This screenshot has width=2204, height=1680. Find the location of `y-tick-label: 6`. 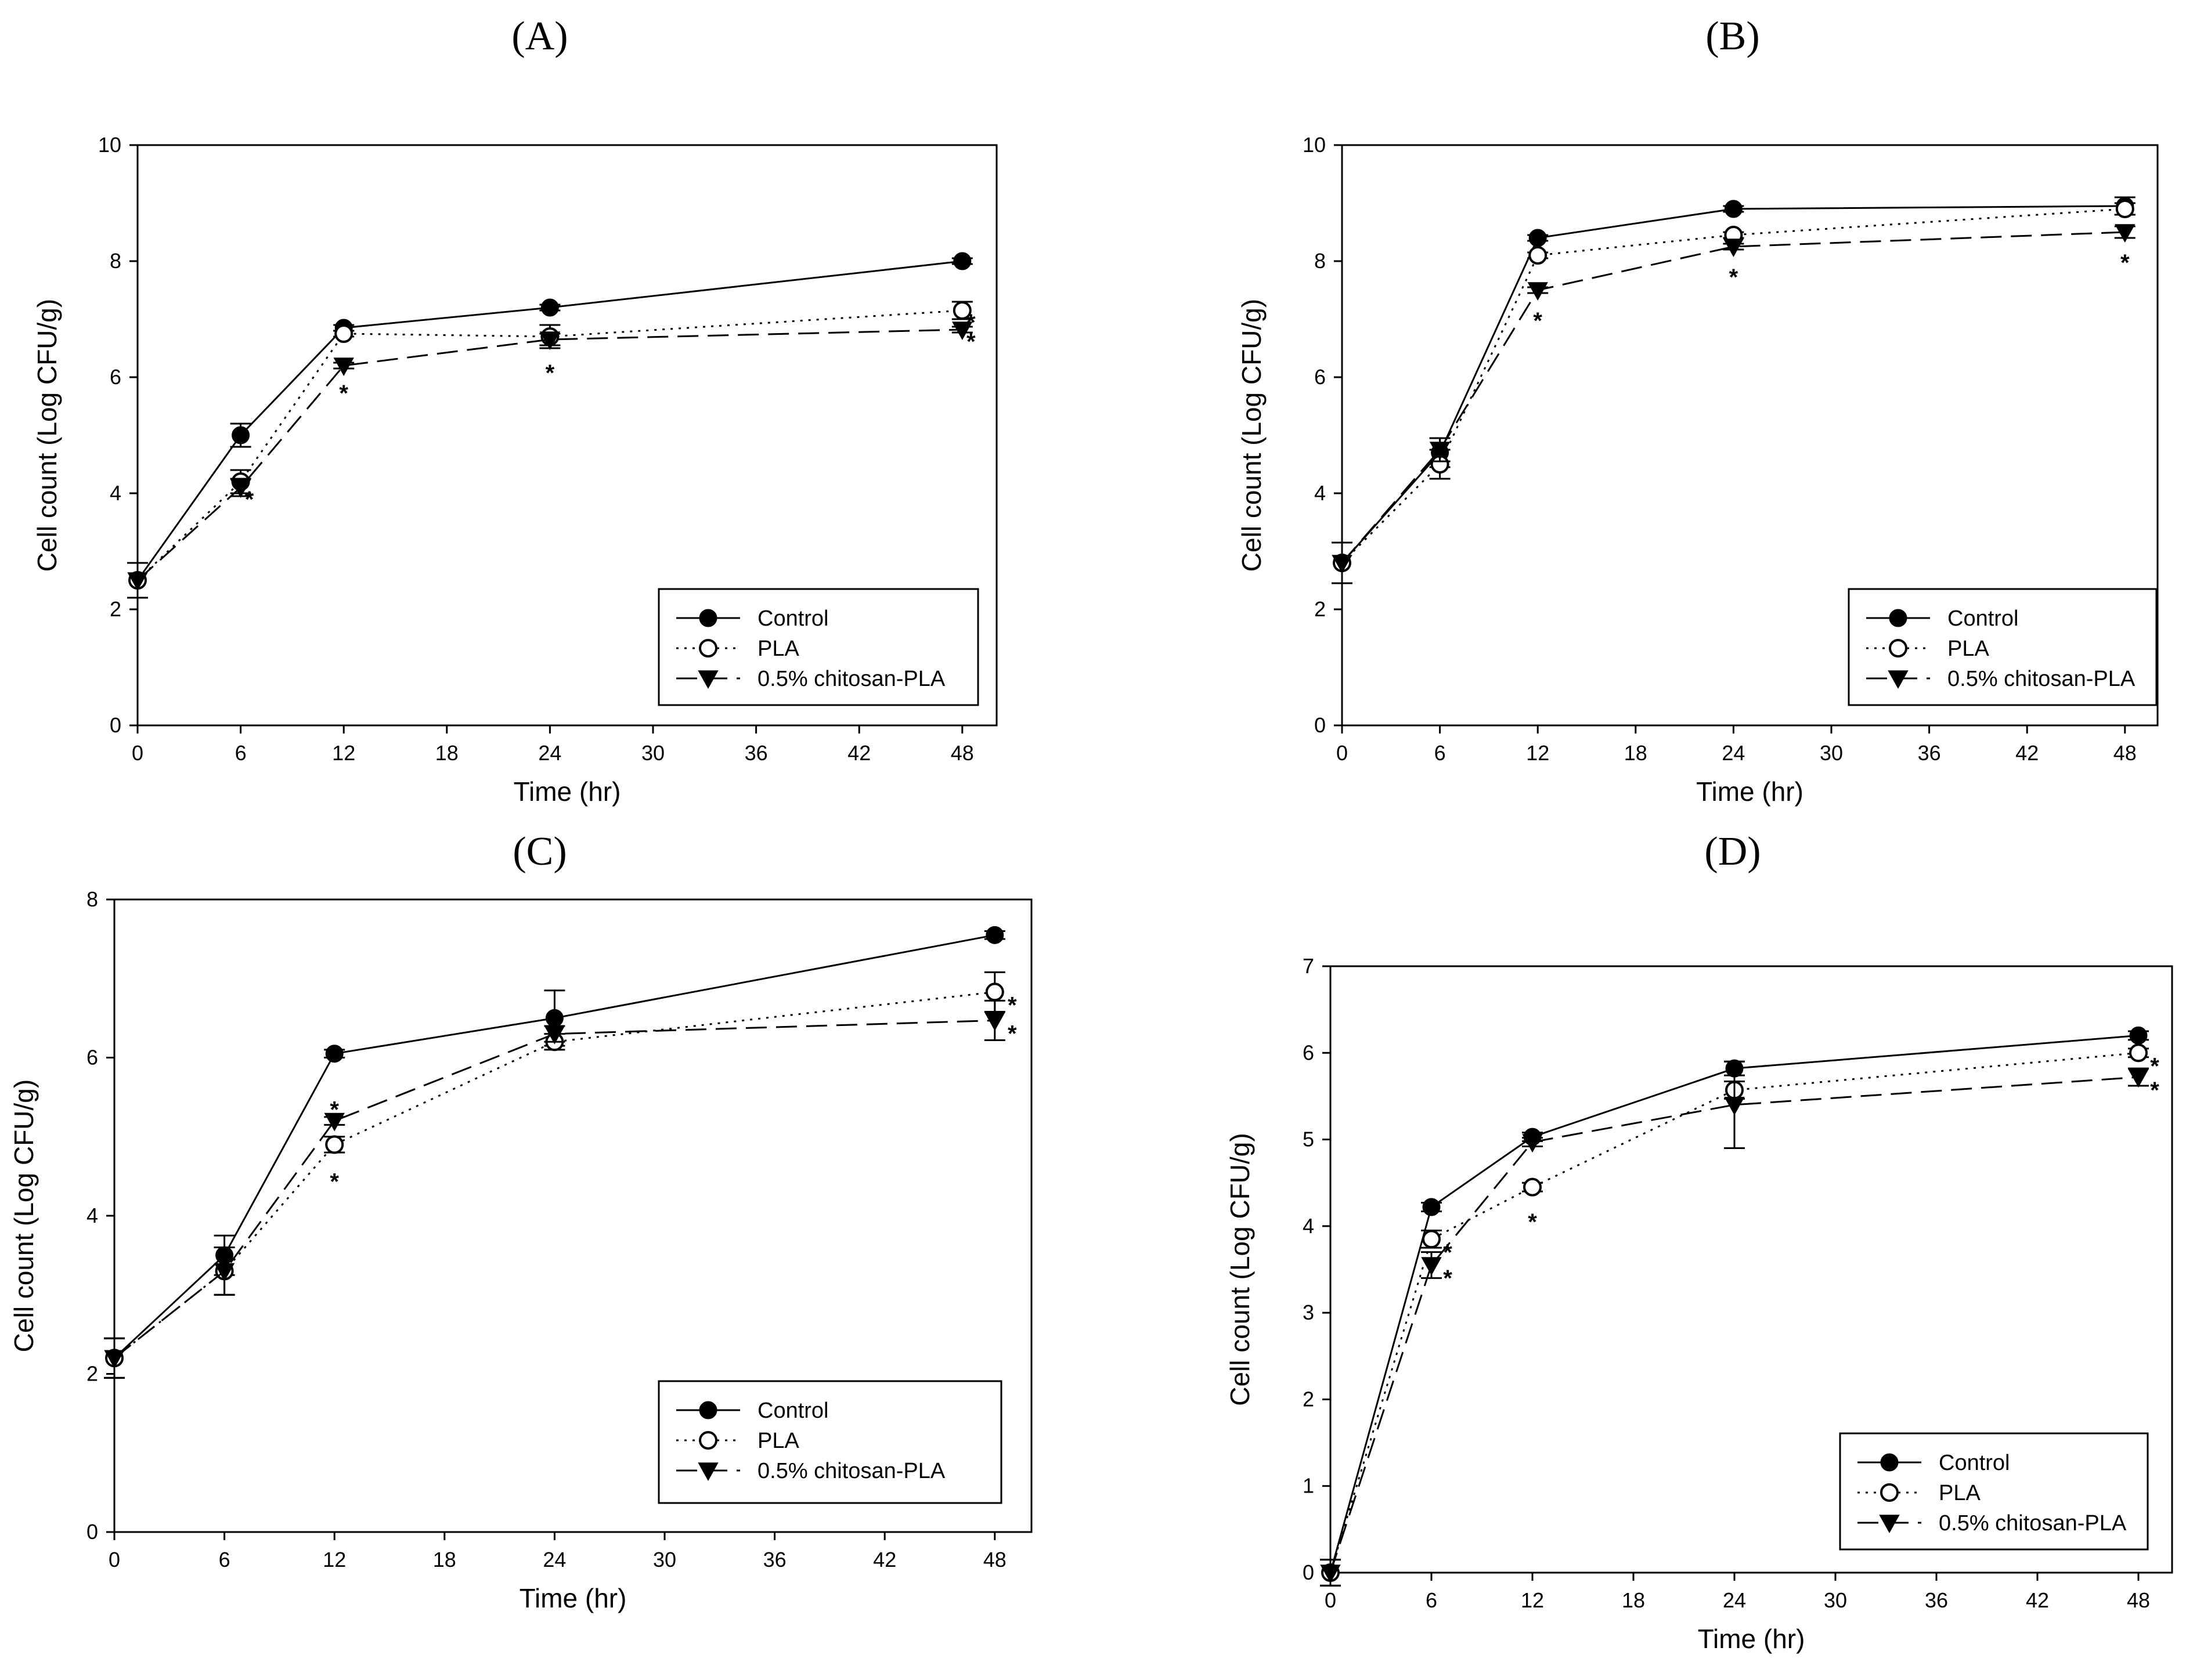

y-tick-label: 6 is located at coordinates (115, 377).